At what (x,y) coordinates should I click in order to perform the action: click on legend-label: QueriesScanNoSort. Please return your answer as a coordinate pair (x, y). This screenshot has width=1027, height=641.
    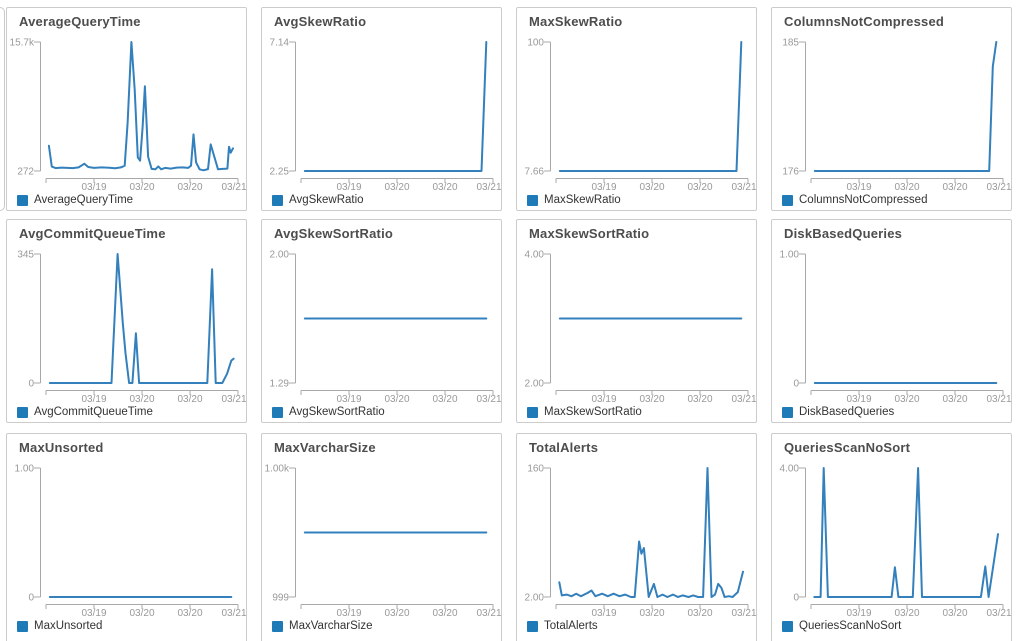
    Looking at the image, I should click on (850, 626).